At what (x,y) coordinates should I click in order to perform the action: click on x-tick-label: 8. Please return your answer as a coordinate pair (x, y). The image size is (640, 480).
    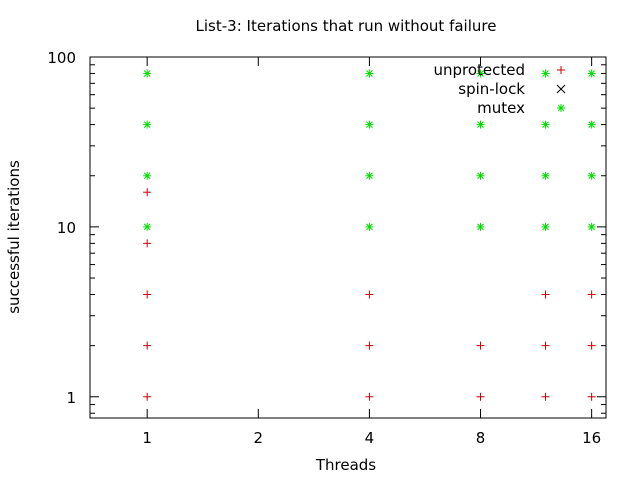
    Looking at the image, I should click on (481, 438).